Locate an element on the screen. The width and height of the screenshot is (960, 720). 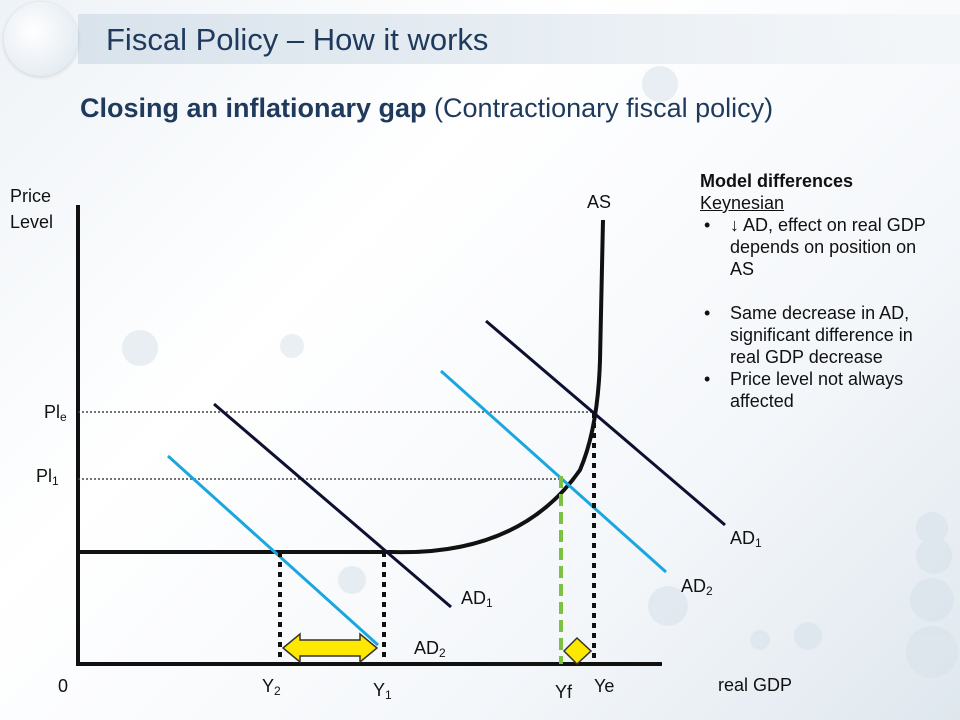
right-ad1-label: AD1 is located at coordinates (746, 539).